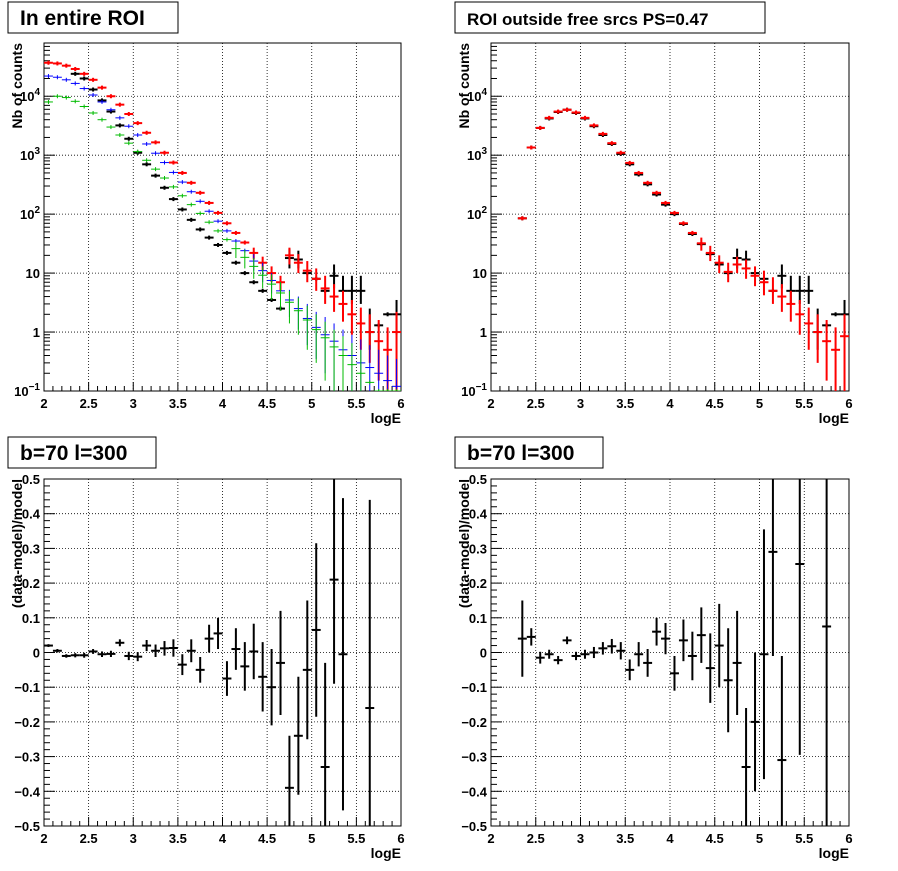 The height and width of the screenshot is (871, 898). What do you see at coordinates (474, 757) in the screenshot?
I see `y-tick-label: −0.3` at bounding box center [474, 757].